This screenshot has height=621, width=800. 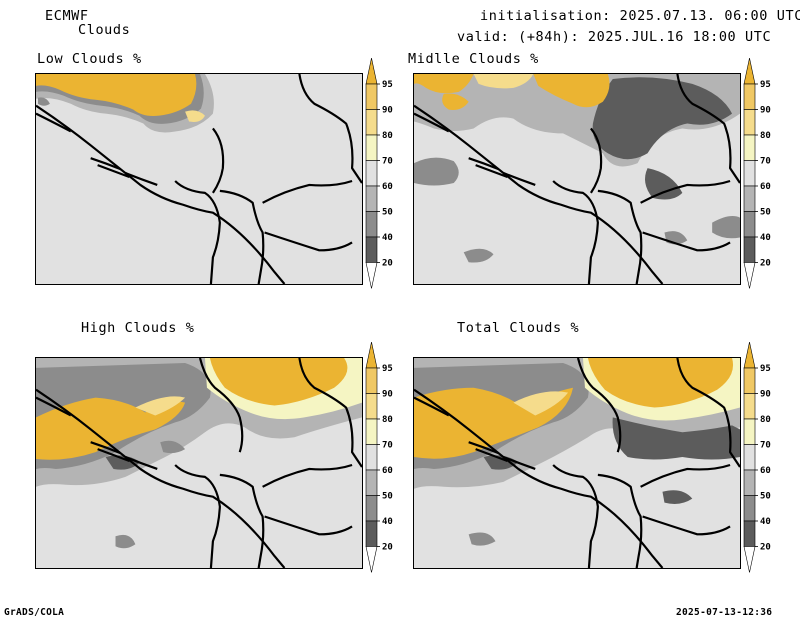 I want to click on product-name: Clouds, so click(x=104, y=30).